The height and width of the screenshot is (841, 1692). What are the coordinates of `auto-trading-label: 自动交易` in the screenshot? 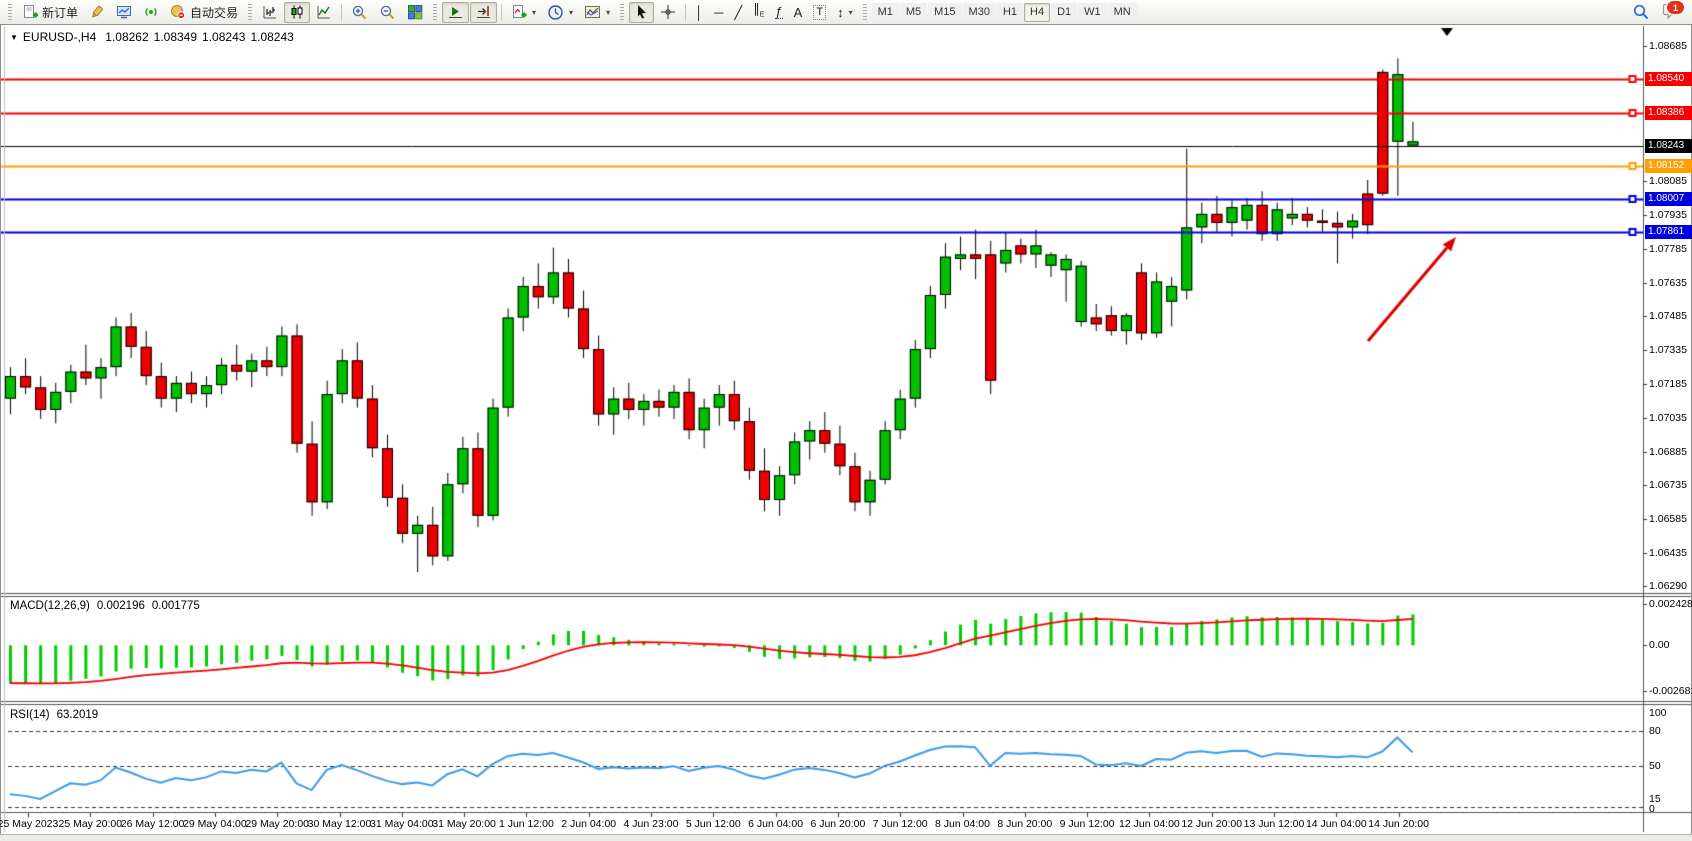 It's located at (214, 12).